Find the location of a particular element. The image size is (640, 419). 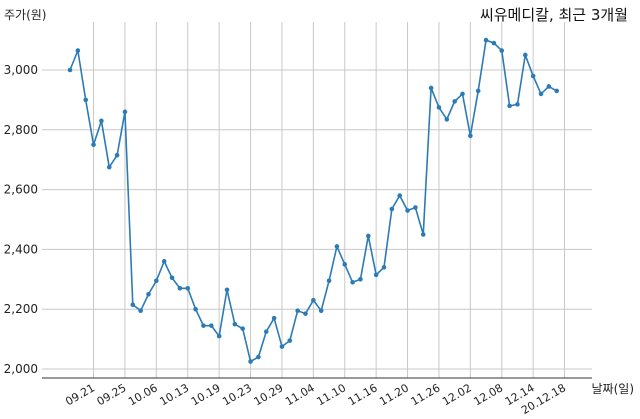

x-tick-label: 11.04 is located at coordinates (300, 394).